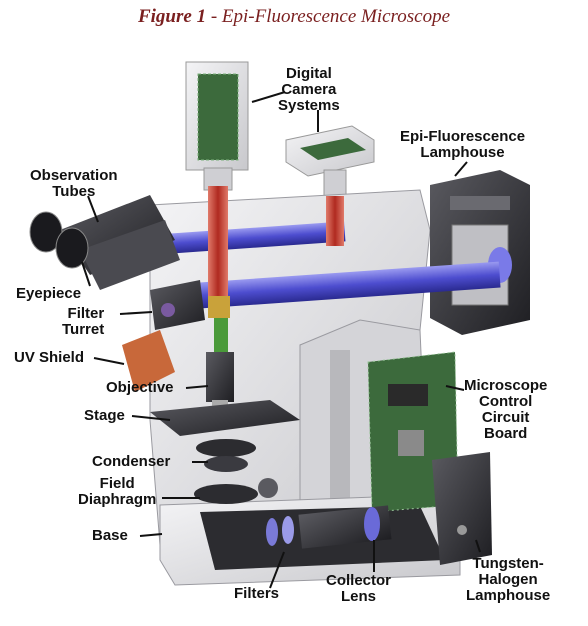  I want to click on label-tungsten-halogen-lamphouse: Tungsten- Halogen Lamphouse, so click(508, 579).